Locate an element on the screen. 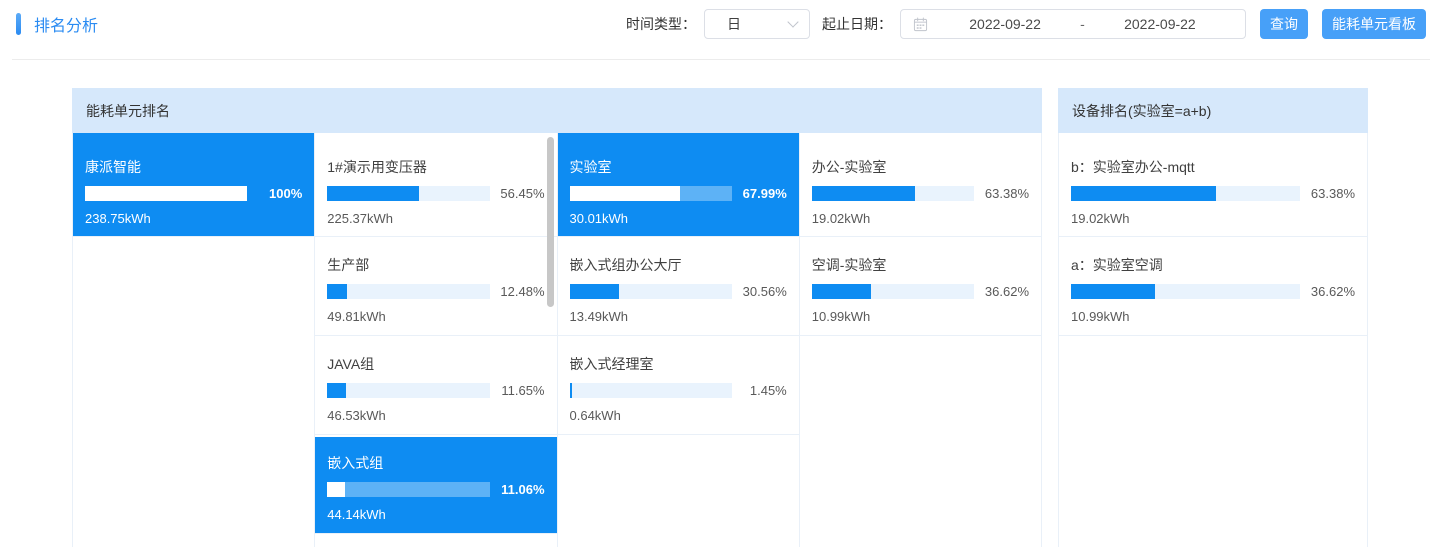  card-percent: 67.99% is located at coordinates (764, 193).